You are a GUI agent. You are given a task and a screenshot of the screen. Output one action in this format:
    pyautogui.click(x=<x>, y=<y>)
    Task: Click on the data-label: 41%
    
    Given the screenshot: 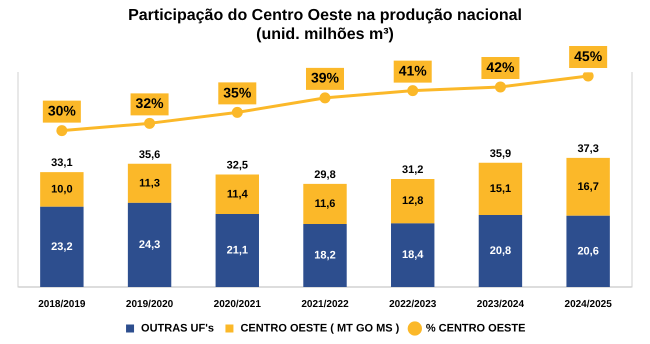 What is the action you would take?
    pyautogui.click(x=413, y=70)
    